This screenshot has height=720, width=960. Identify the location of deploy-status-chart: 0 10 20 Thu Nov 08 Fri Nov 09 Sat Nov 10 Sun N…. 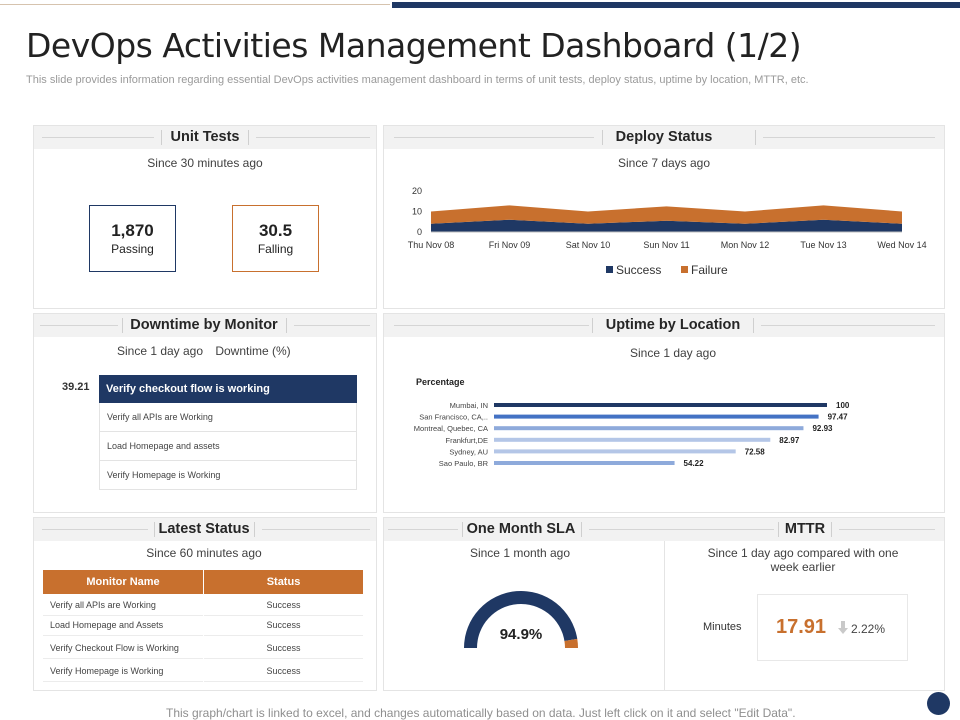
(667, 231).